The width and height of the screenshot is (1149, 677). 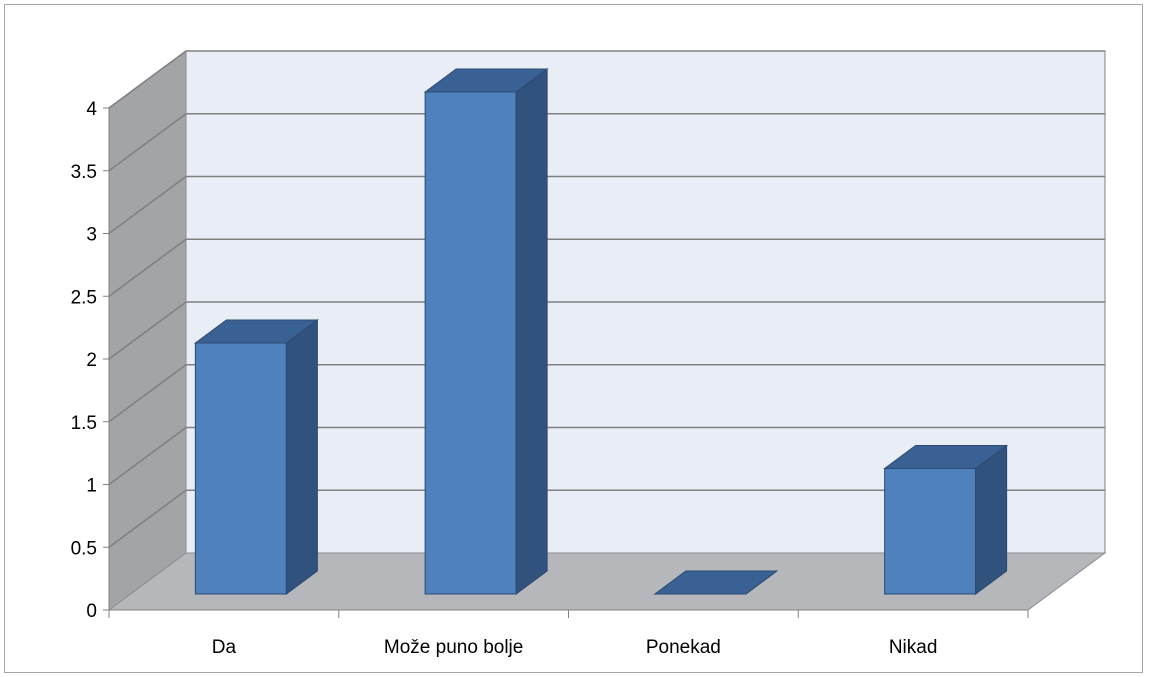 What do you see at coordinates (91, 109) in the screenshot?
I see `y-tick-label: 4` at bounding box center [91, 109].